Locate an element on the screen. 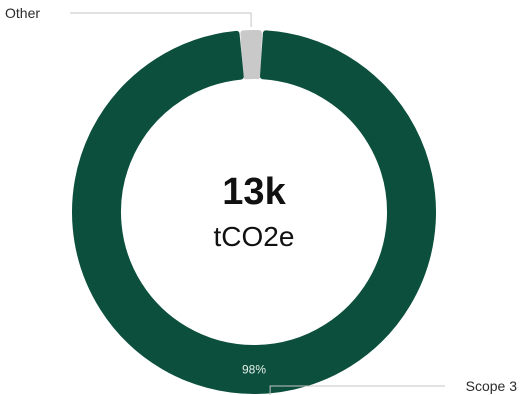 Image resolution: width=522 pixels, height=395 pixels. callout-line-other is located at coordinates (161, 20).